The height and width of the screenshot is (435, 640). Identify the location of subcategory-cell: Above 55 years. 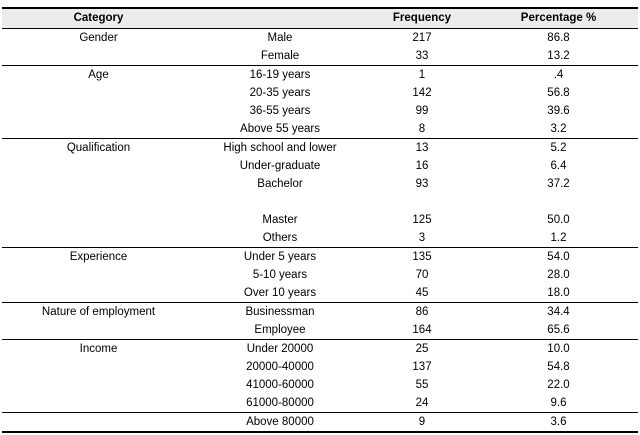
(280, 129).